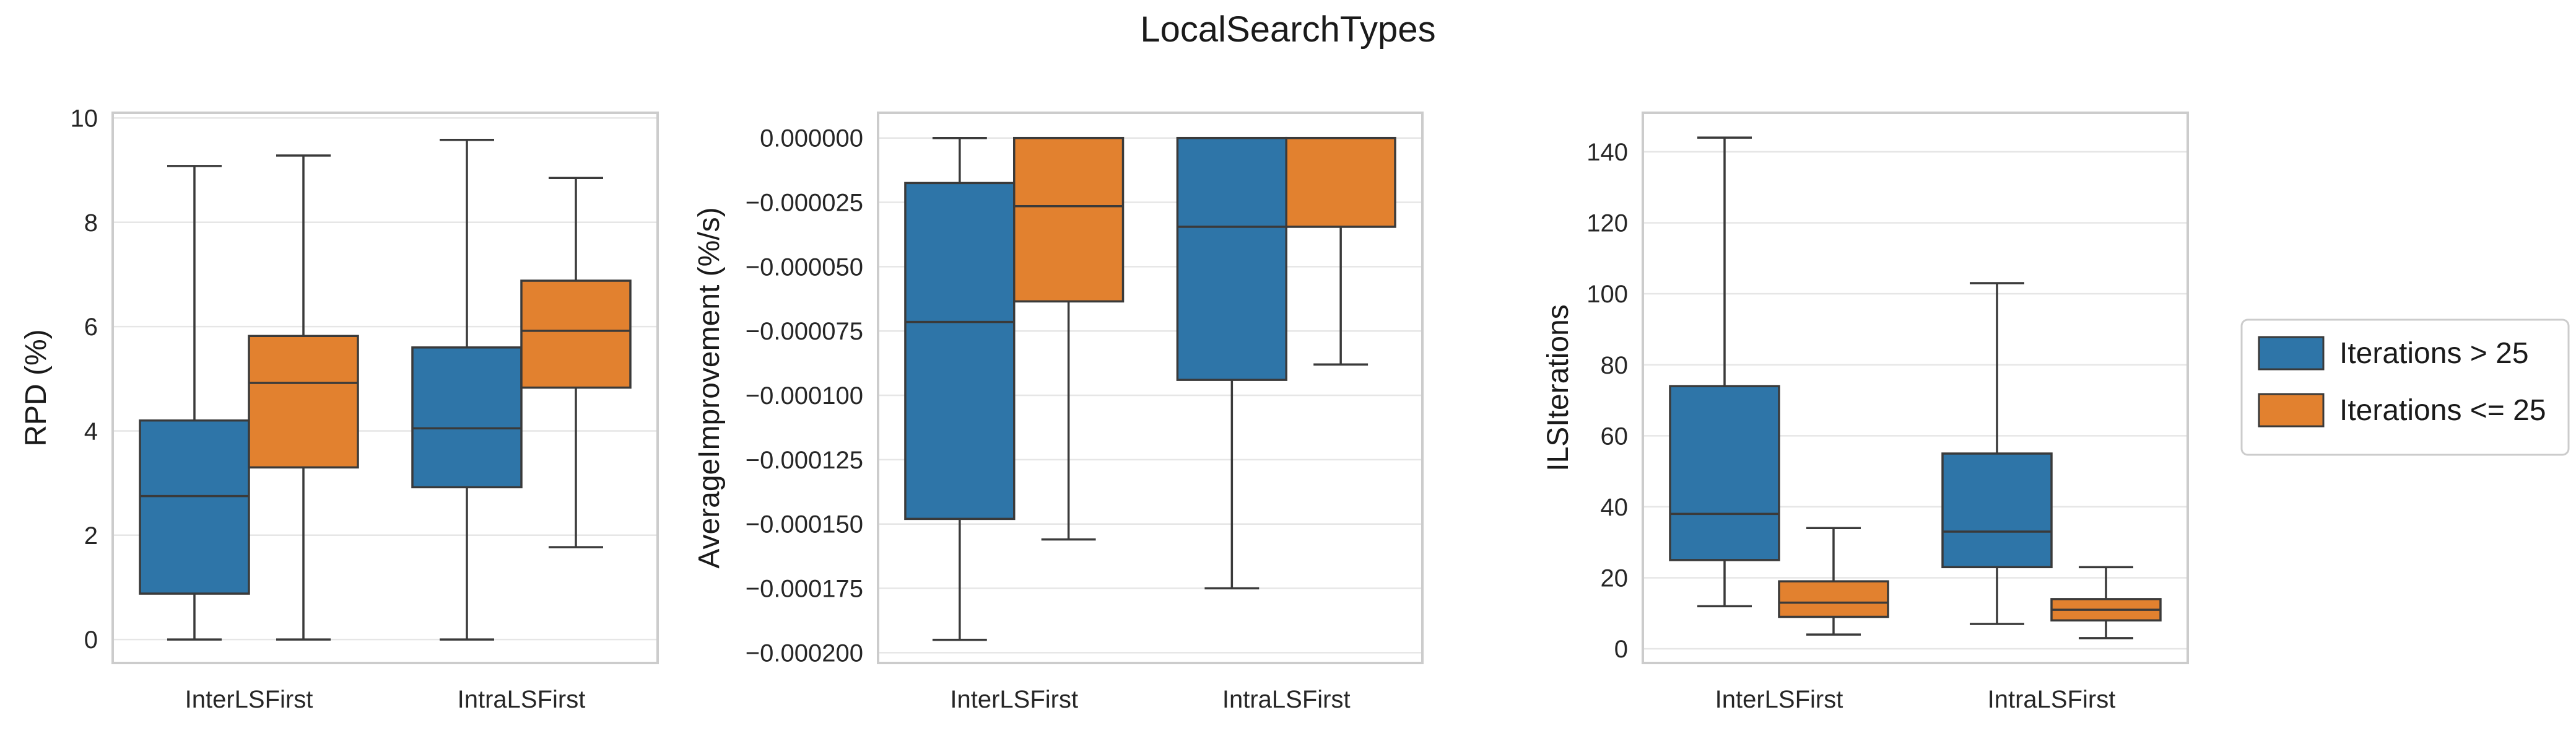 Image resolution: width=2576 pixels, height=733 pixels. Describe the element at coordinates (1607, 152) in the screenshot. I see `y-tick-label: 140` at that location.